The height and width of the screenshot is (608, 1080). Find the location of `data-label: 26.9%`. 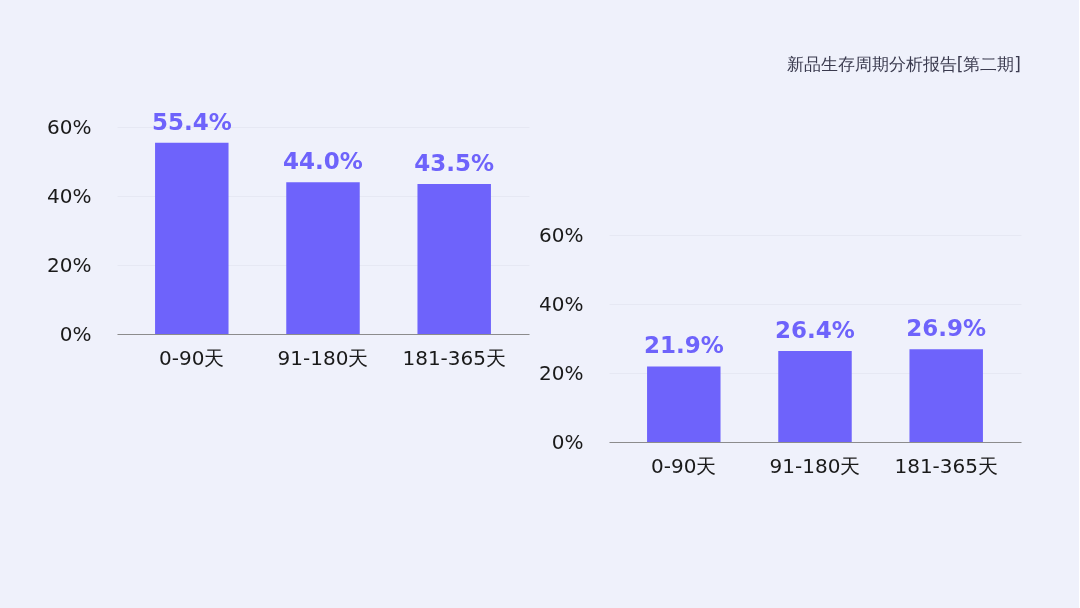

data-label: 26.9% is located at coordinates (946, 328).